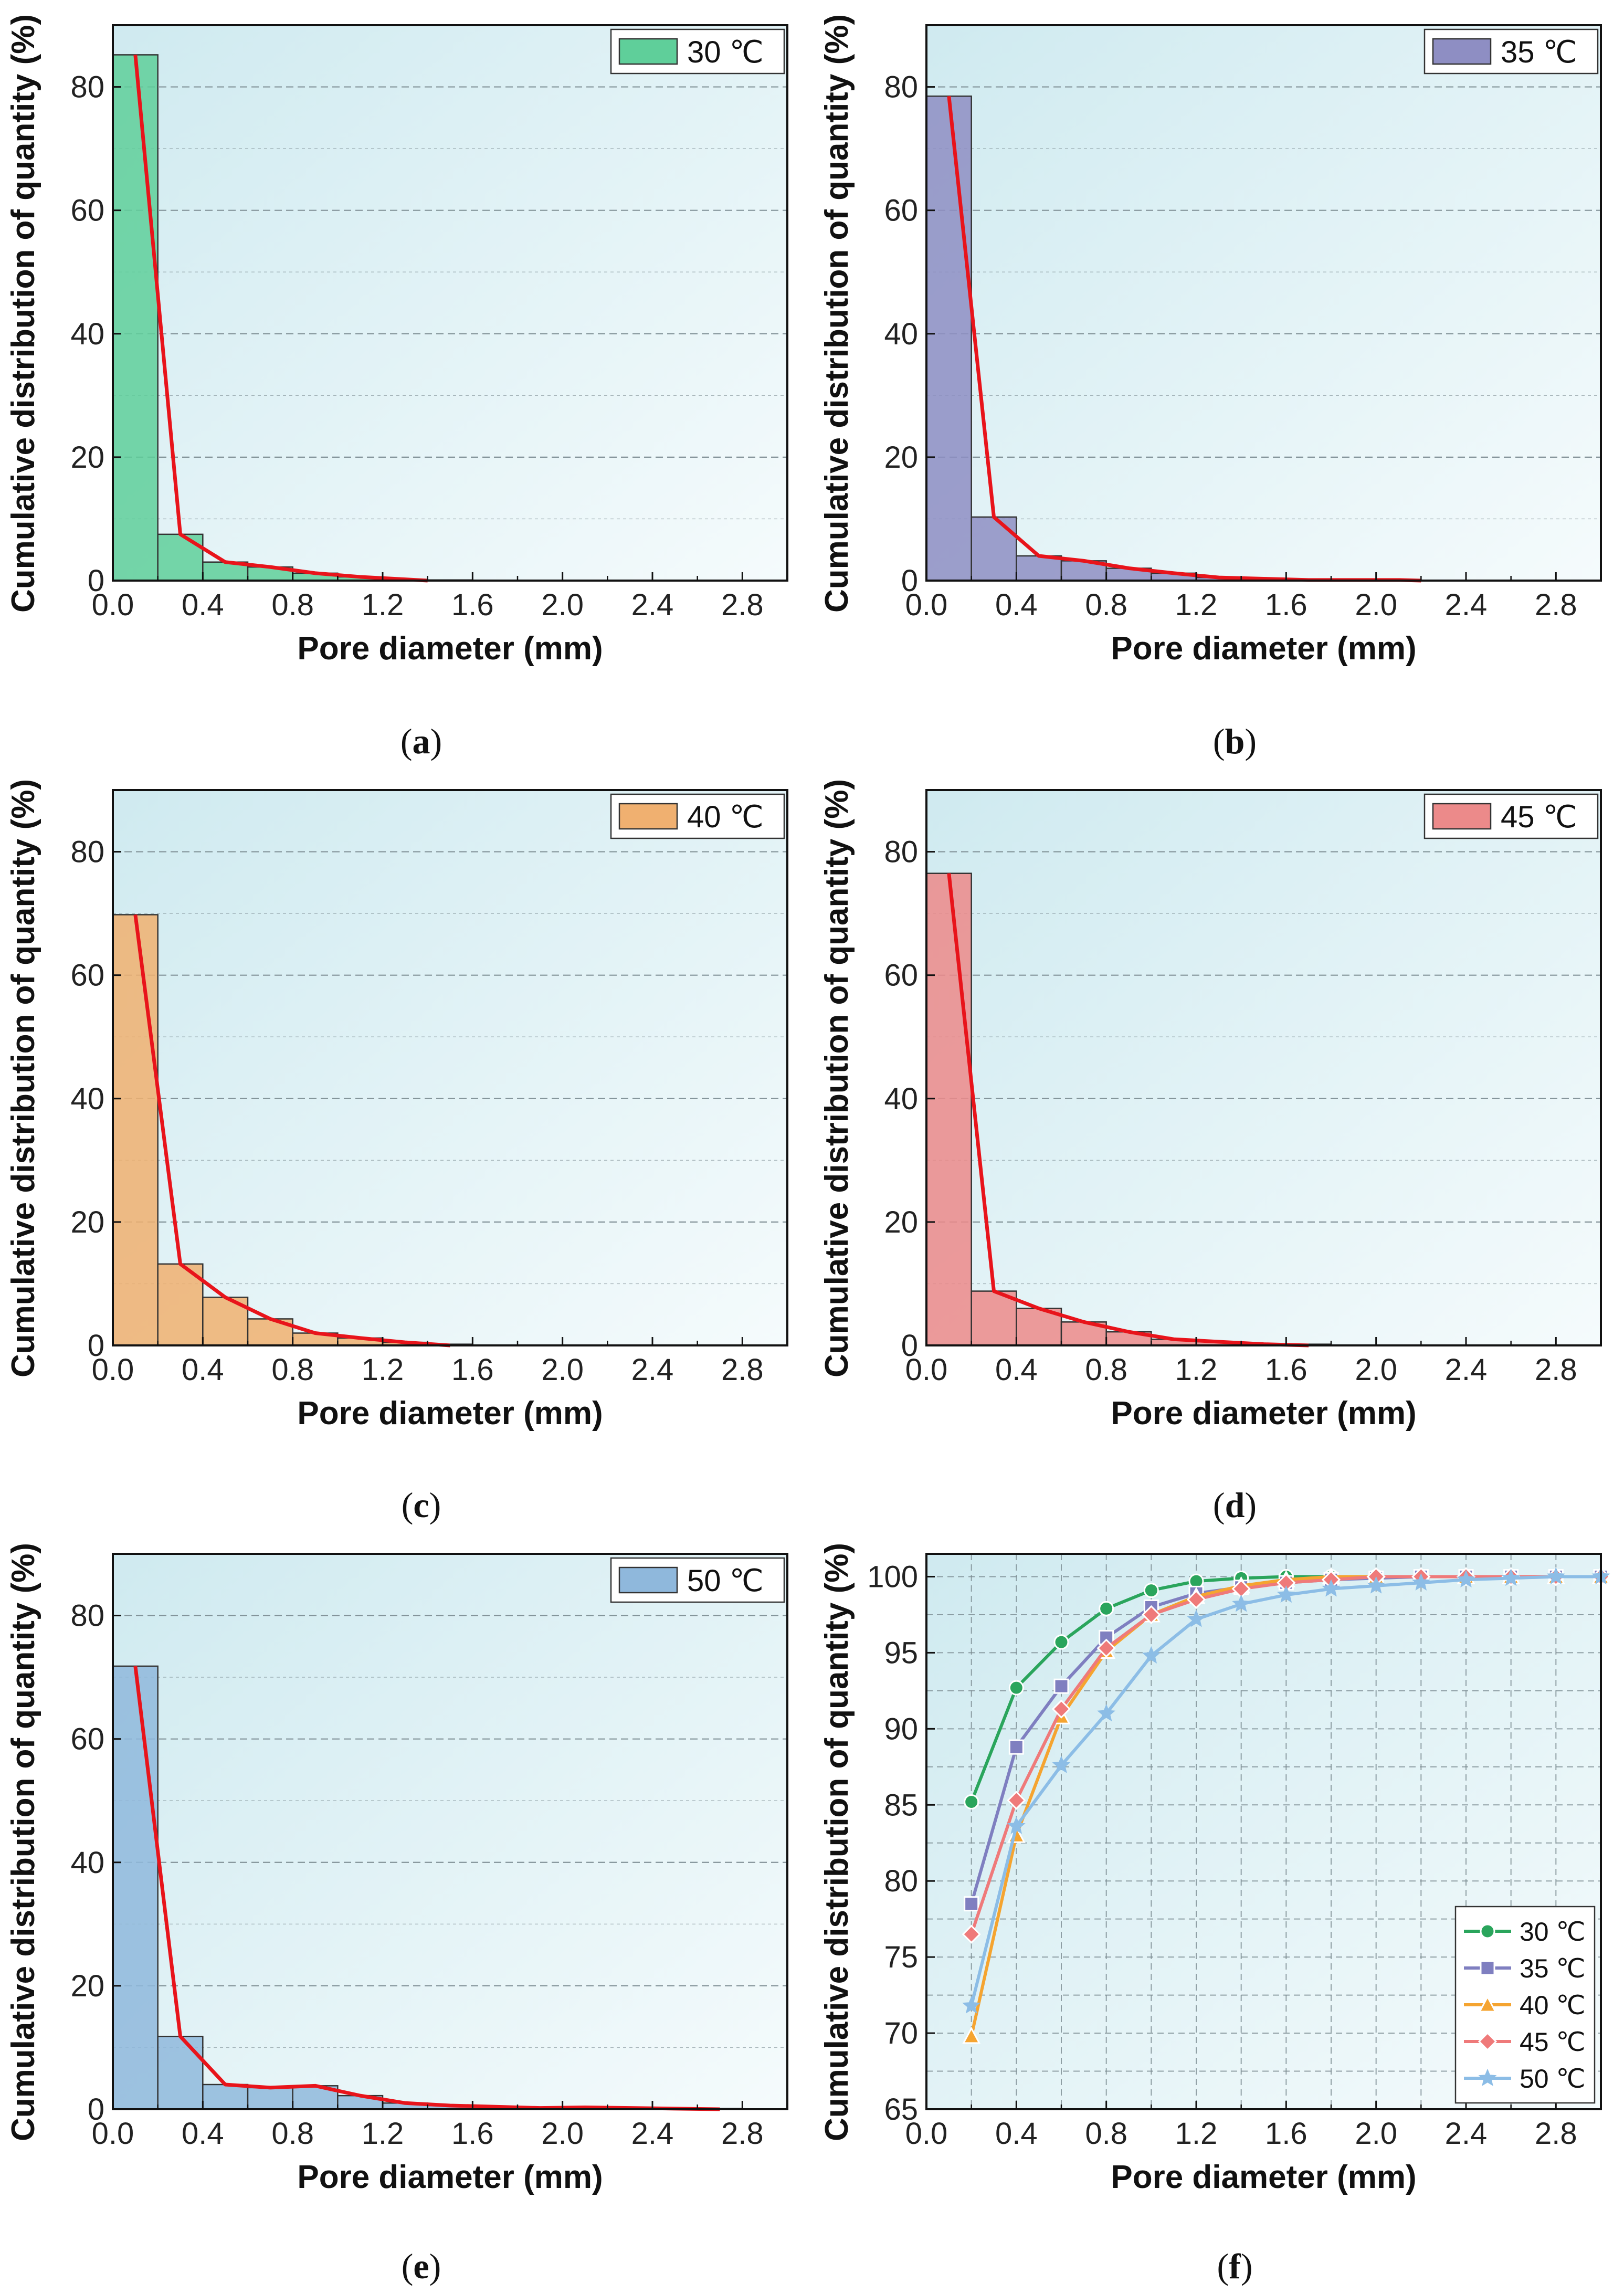 The height and width of the screenshot is (2294, 1624). Describe the element at coordinates (422, 1505) in the screenshot. I see `panel-label: (c)` at that location.